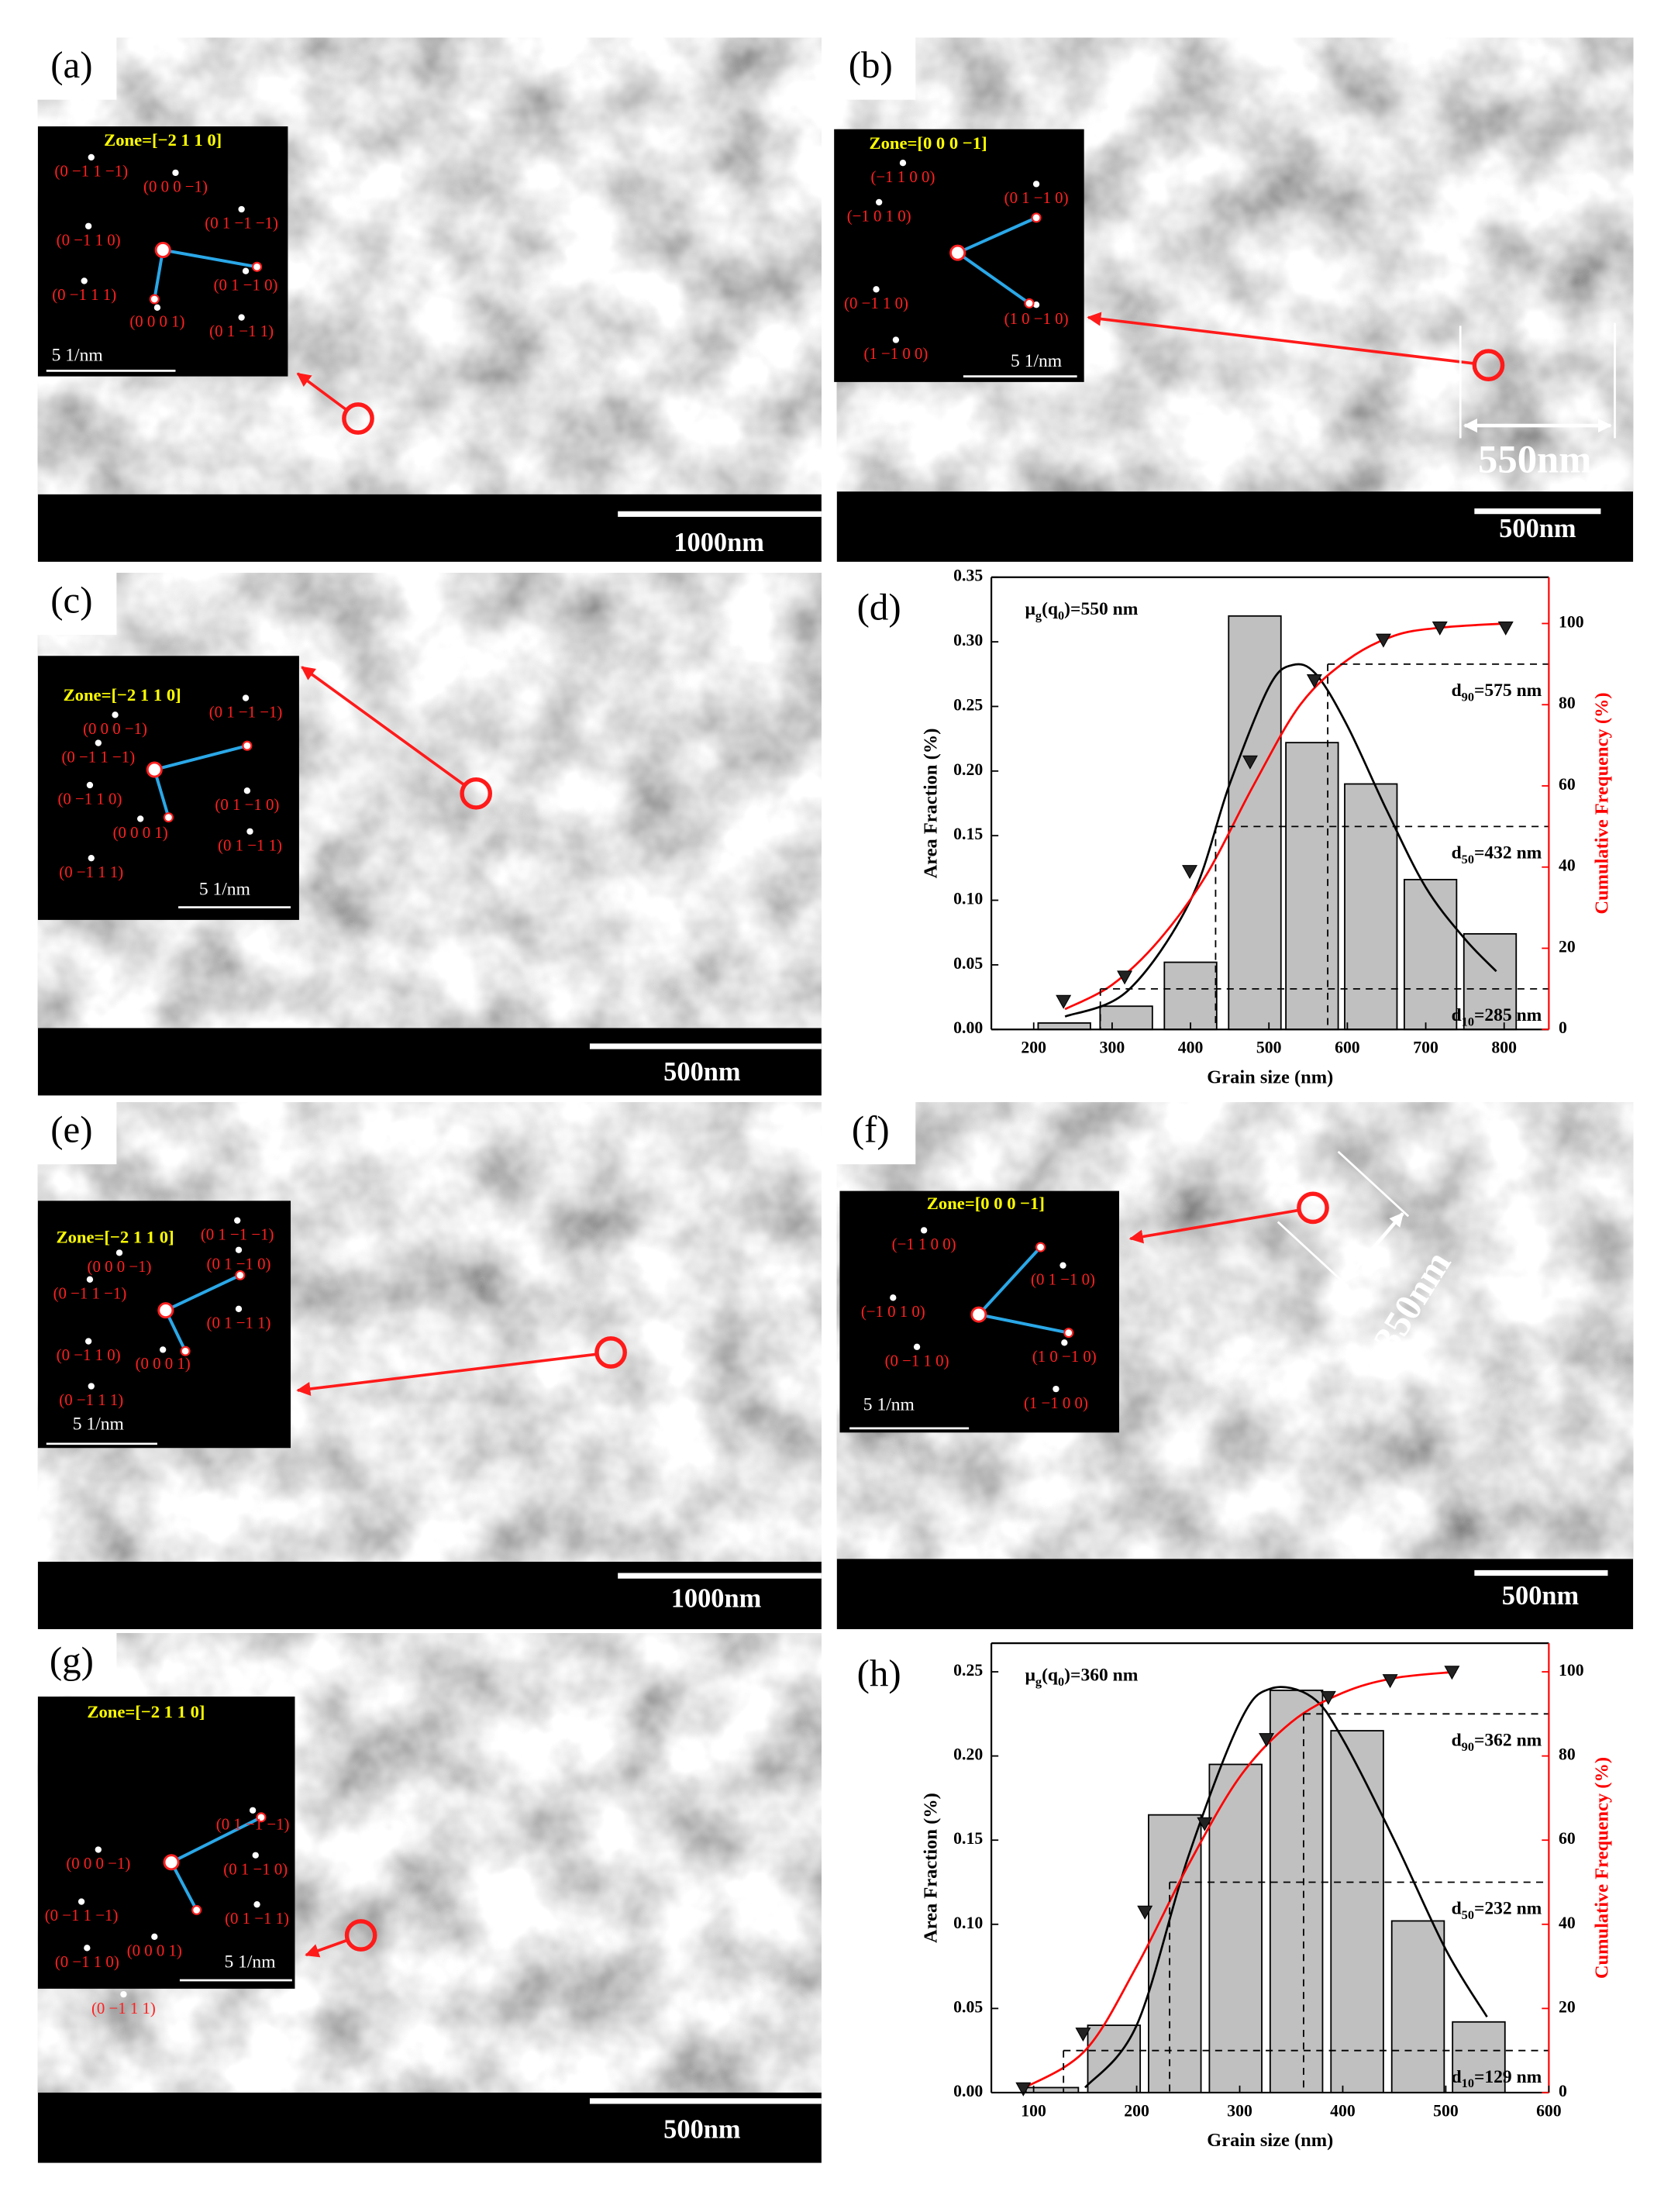  I want to click on x-tick-label: 800, so click(1504, 1048).